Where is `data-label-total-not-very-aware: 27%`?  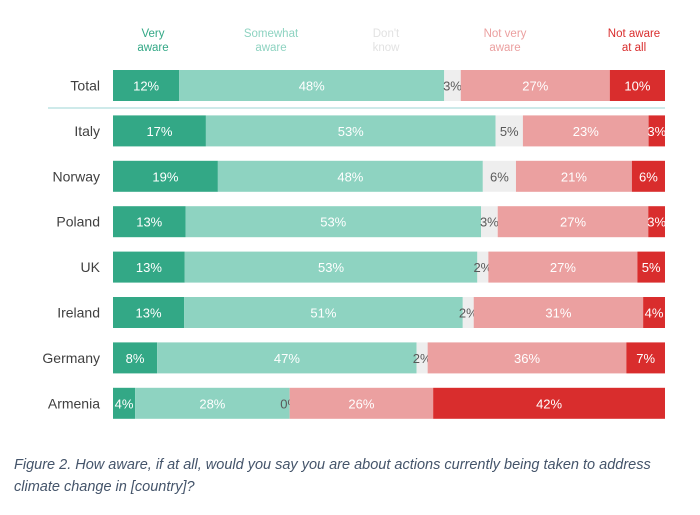
data-label-total-not-very-aware: 27% is located at coordinates (535, 86).